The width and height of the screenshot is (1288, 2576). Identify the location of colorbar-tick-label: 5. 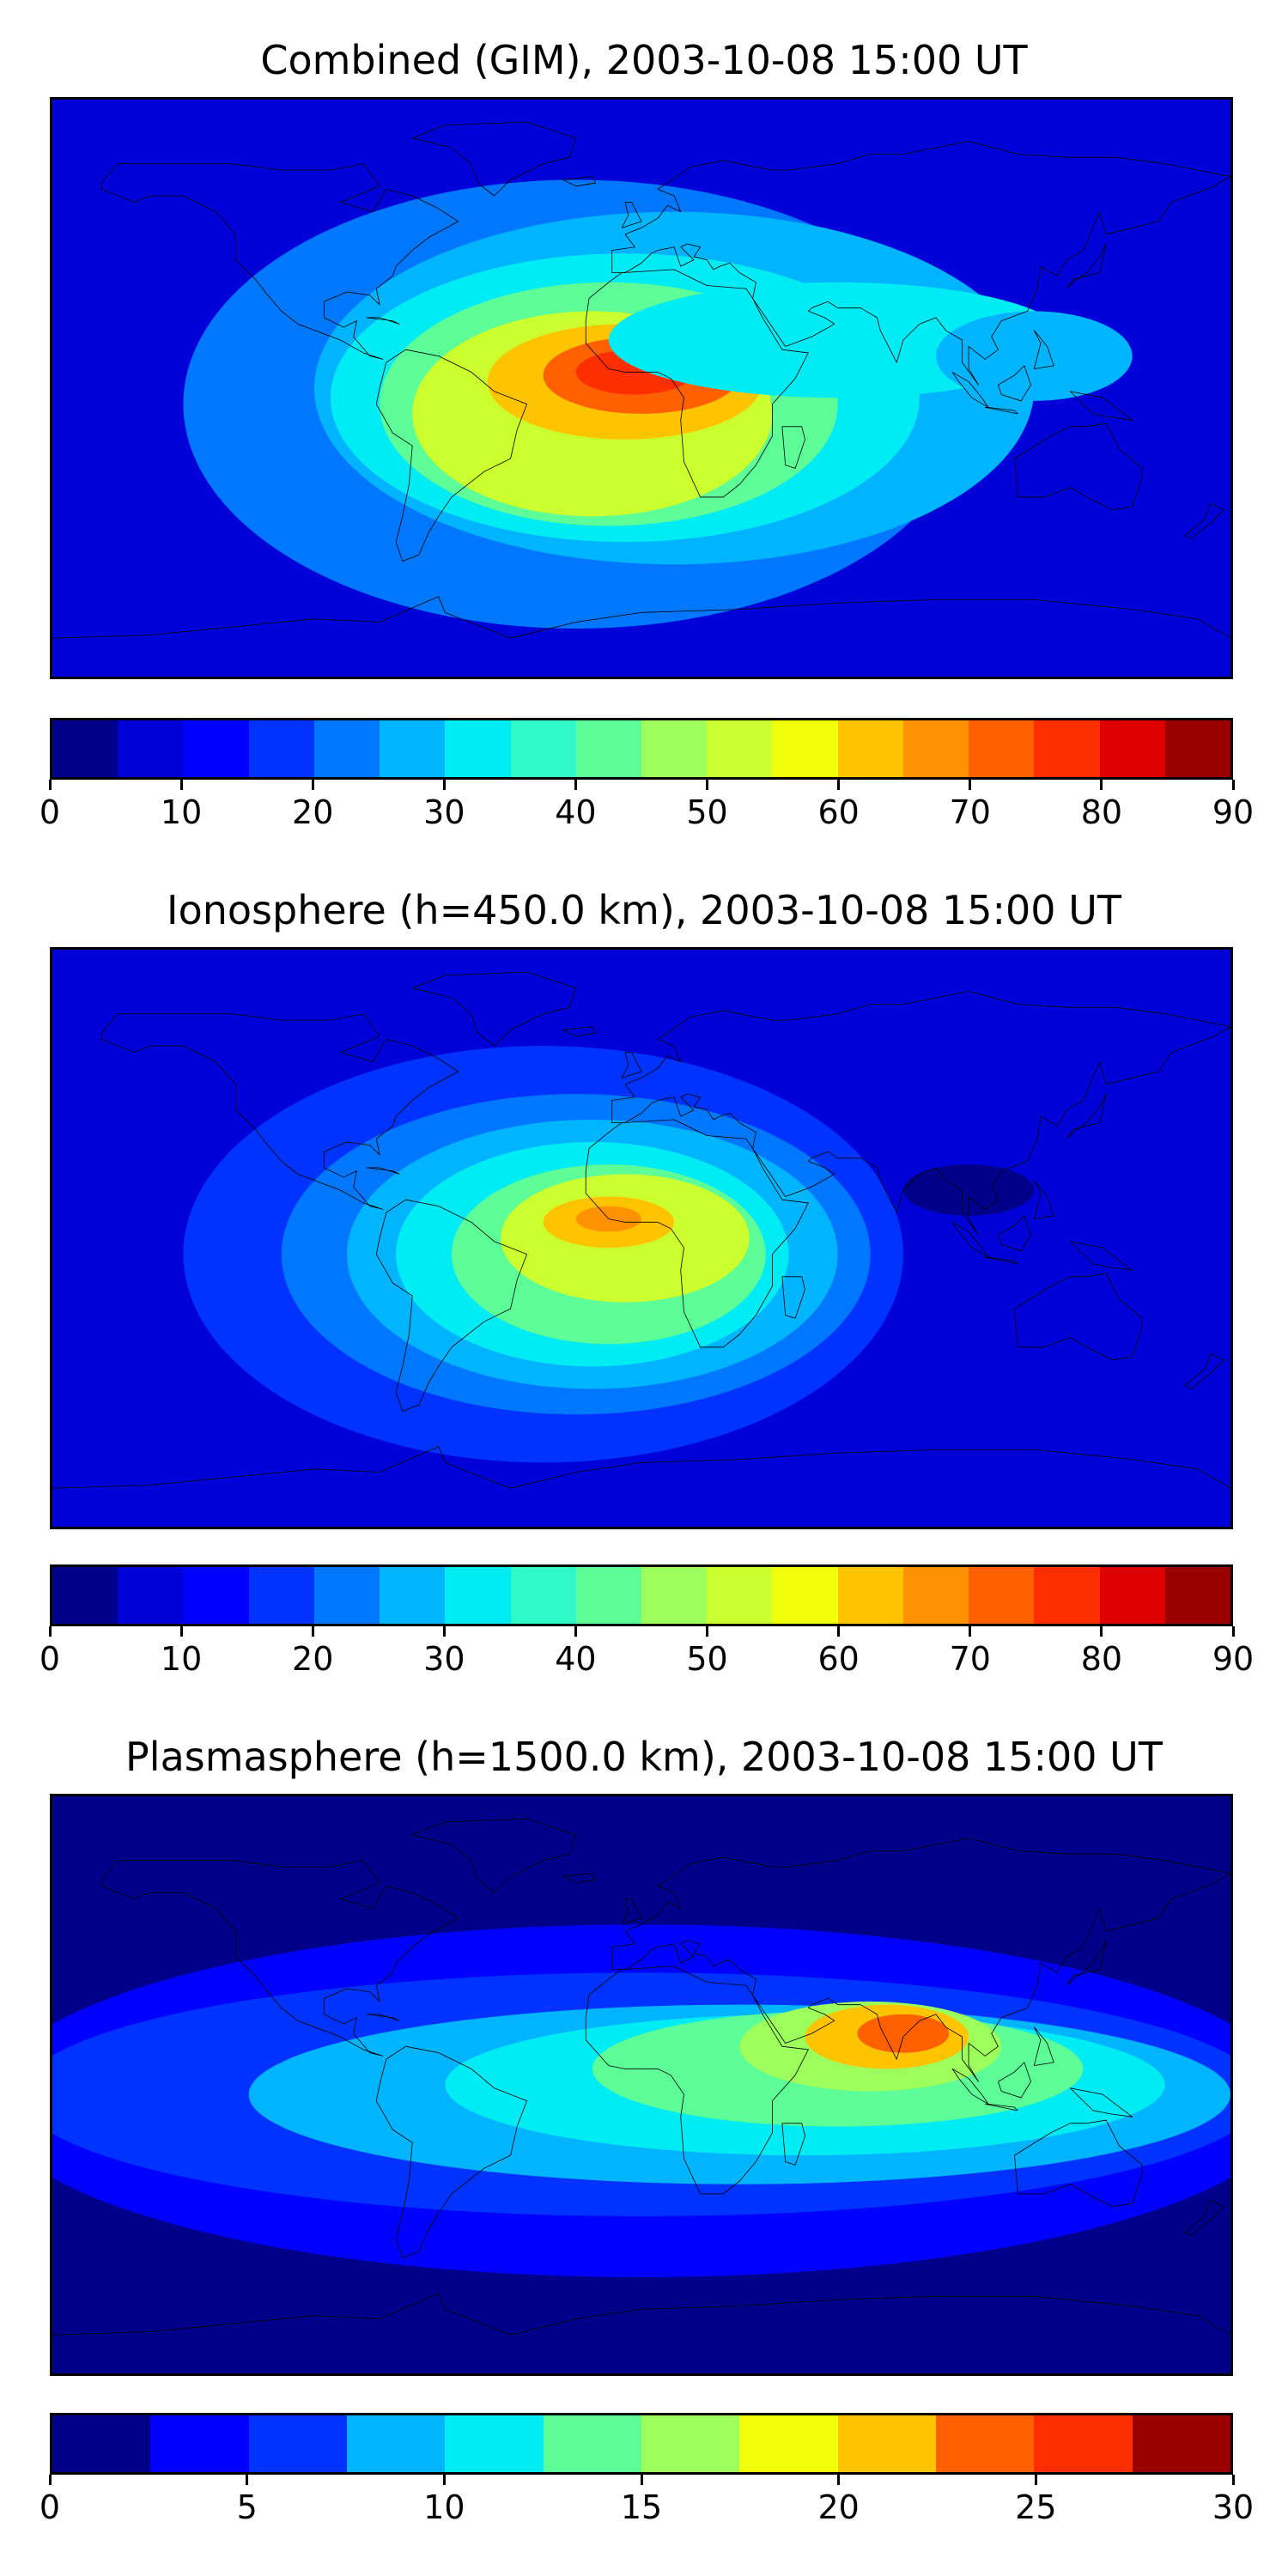
(247, 2507).